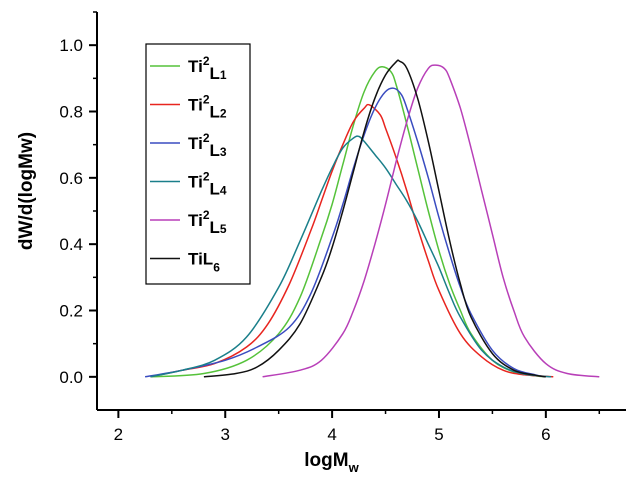 The width and height of the screenshot is (641, 477). What do you see at coordinates (200, 259) in the screenshot?
I see `legend-label-part: TiL` at bounding box center [200, 259].